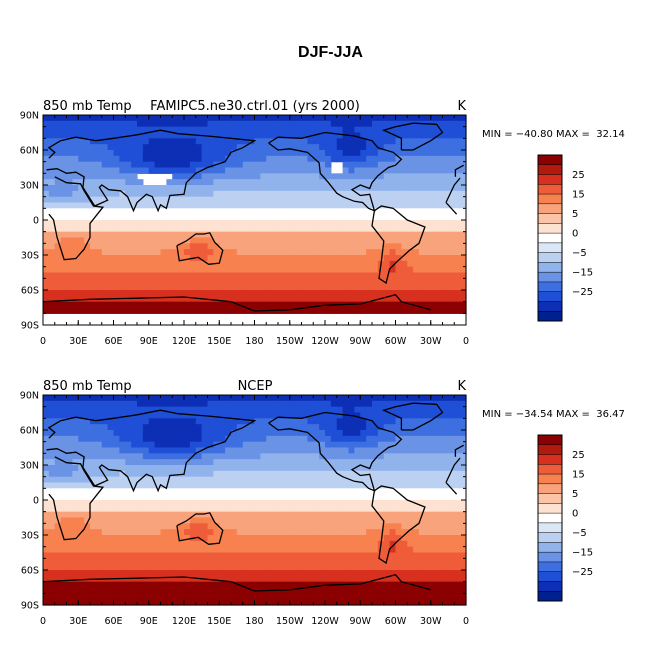  I want to click on coastline, so click(412, 136).